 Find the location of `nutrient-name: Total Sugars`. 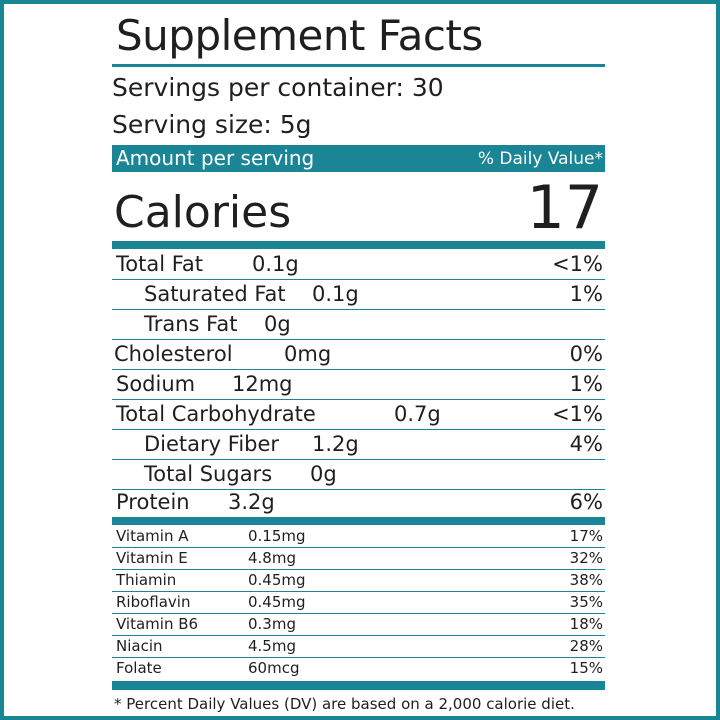

nutrient-name: Total Sugars is located at coordinates (208, 474).